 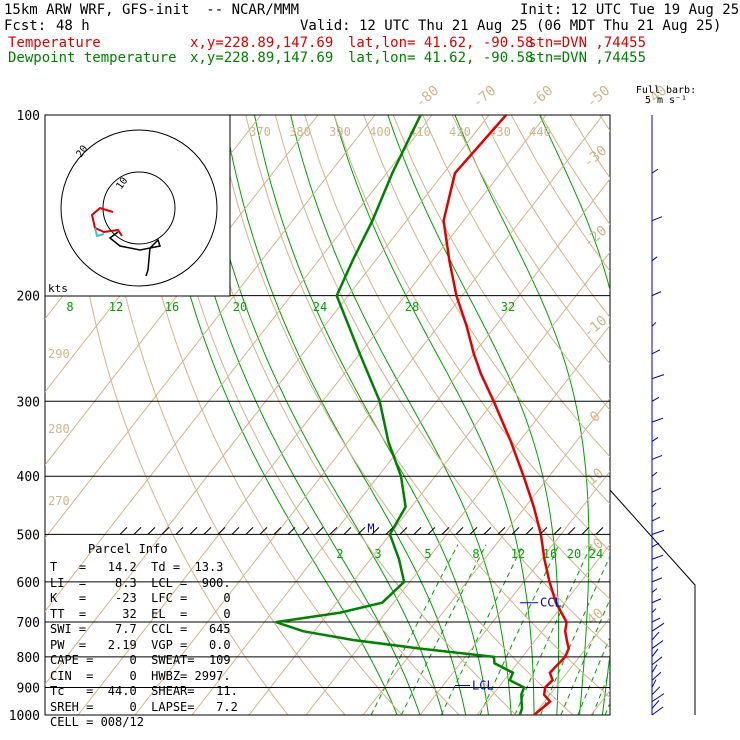 What do you see at coordinates (137, 205) in the screenshot?
I see `hodograph-frame` at bounding box center [137, 205].